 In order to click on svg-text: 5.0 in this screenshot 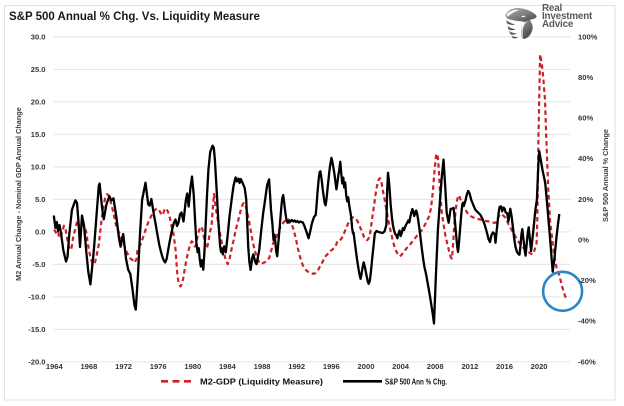, I will do `click(40, 199)`.